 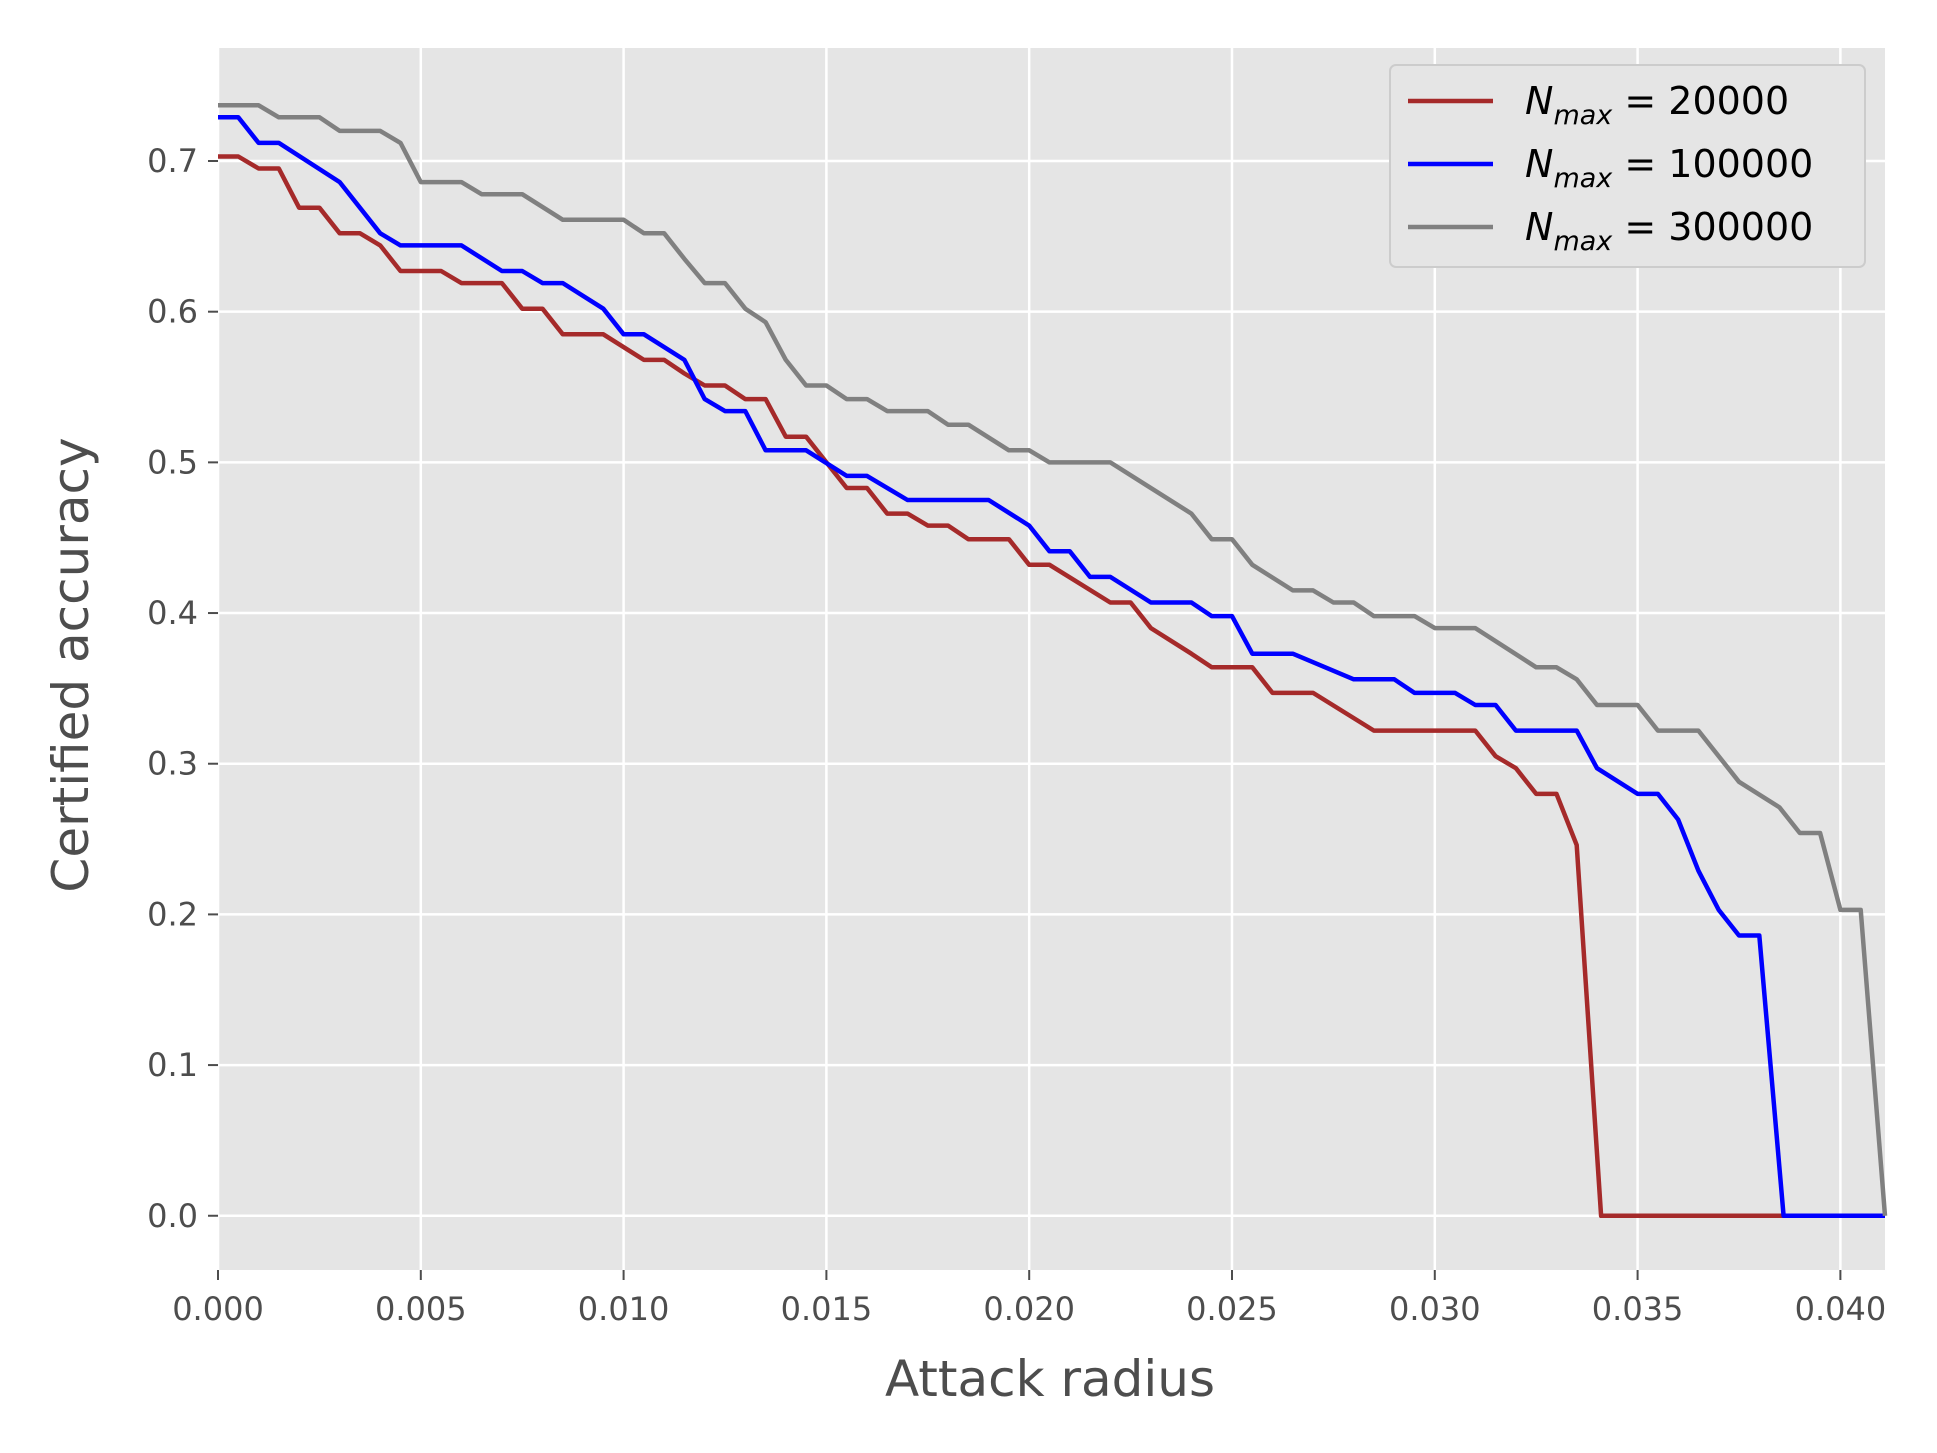 What do you see at coordinates (172, 764) in the screenshot?
I see `y-tick-label: 0.3` at bounding box center [172, 764].